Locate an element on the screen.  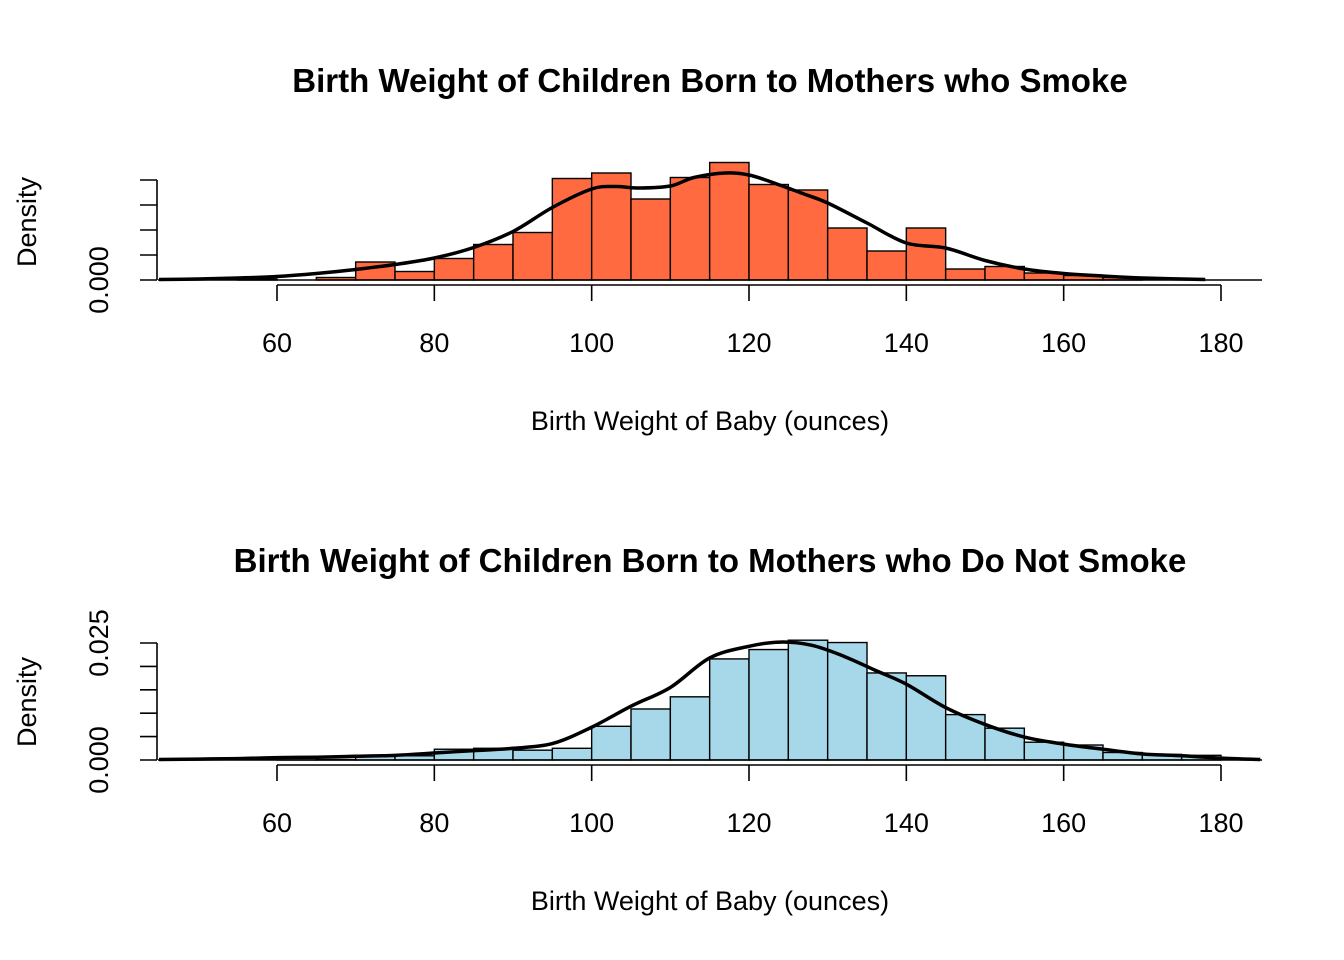
y-axis: 0.000 0.025 is located at coordinates (121, 701).